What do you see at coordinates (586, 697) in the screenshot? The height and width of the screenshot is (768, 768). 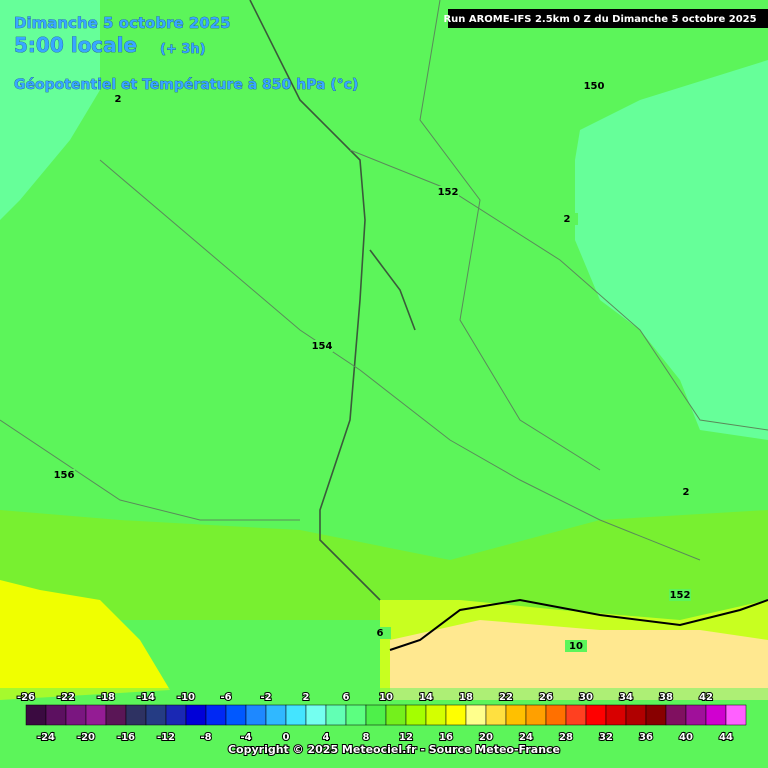 I see `colorbar-label: 30` at bounding box center [586, 697].